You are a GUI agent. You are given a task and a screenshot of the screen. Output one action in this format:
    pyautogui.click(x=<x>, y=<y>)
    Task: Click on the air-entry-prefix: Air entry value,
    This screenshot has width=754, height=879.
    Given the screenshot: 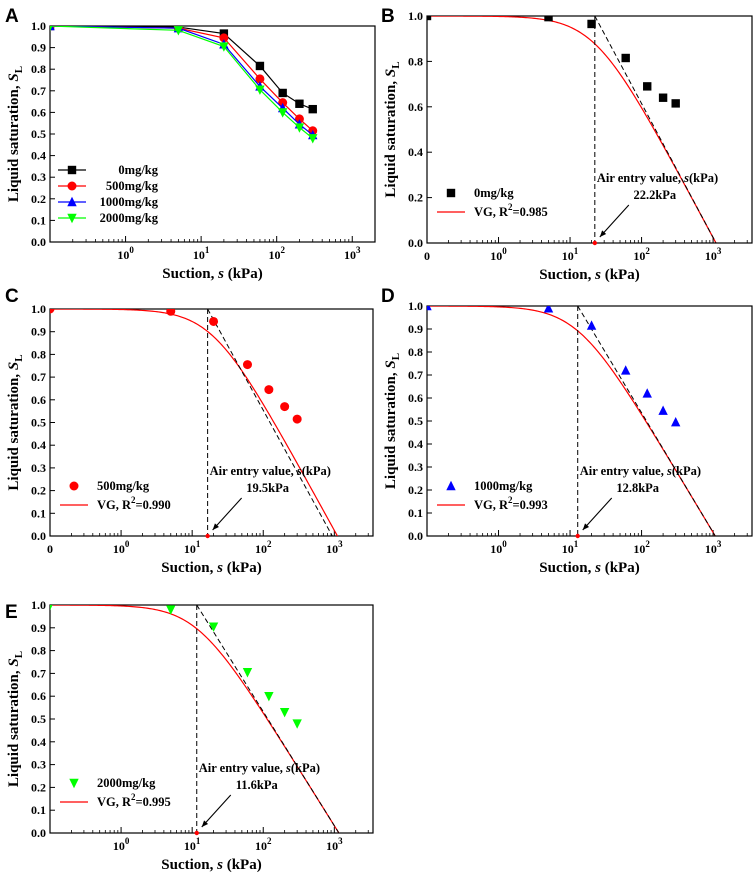 What is the action you would take?
    pyautogui.click(x=242, y=768)
    